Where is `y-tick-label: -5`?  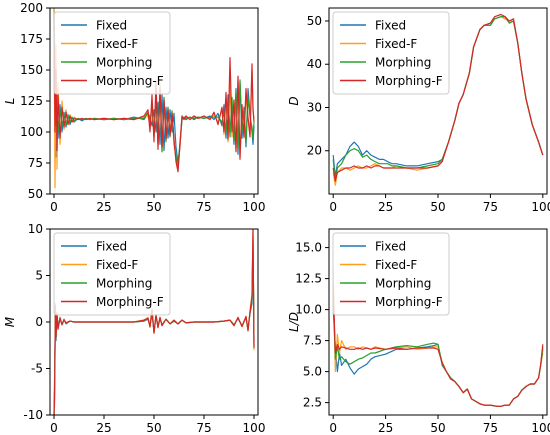
y-tick-label: -5 is located at coordinates (37, 369).